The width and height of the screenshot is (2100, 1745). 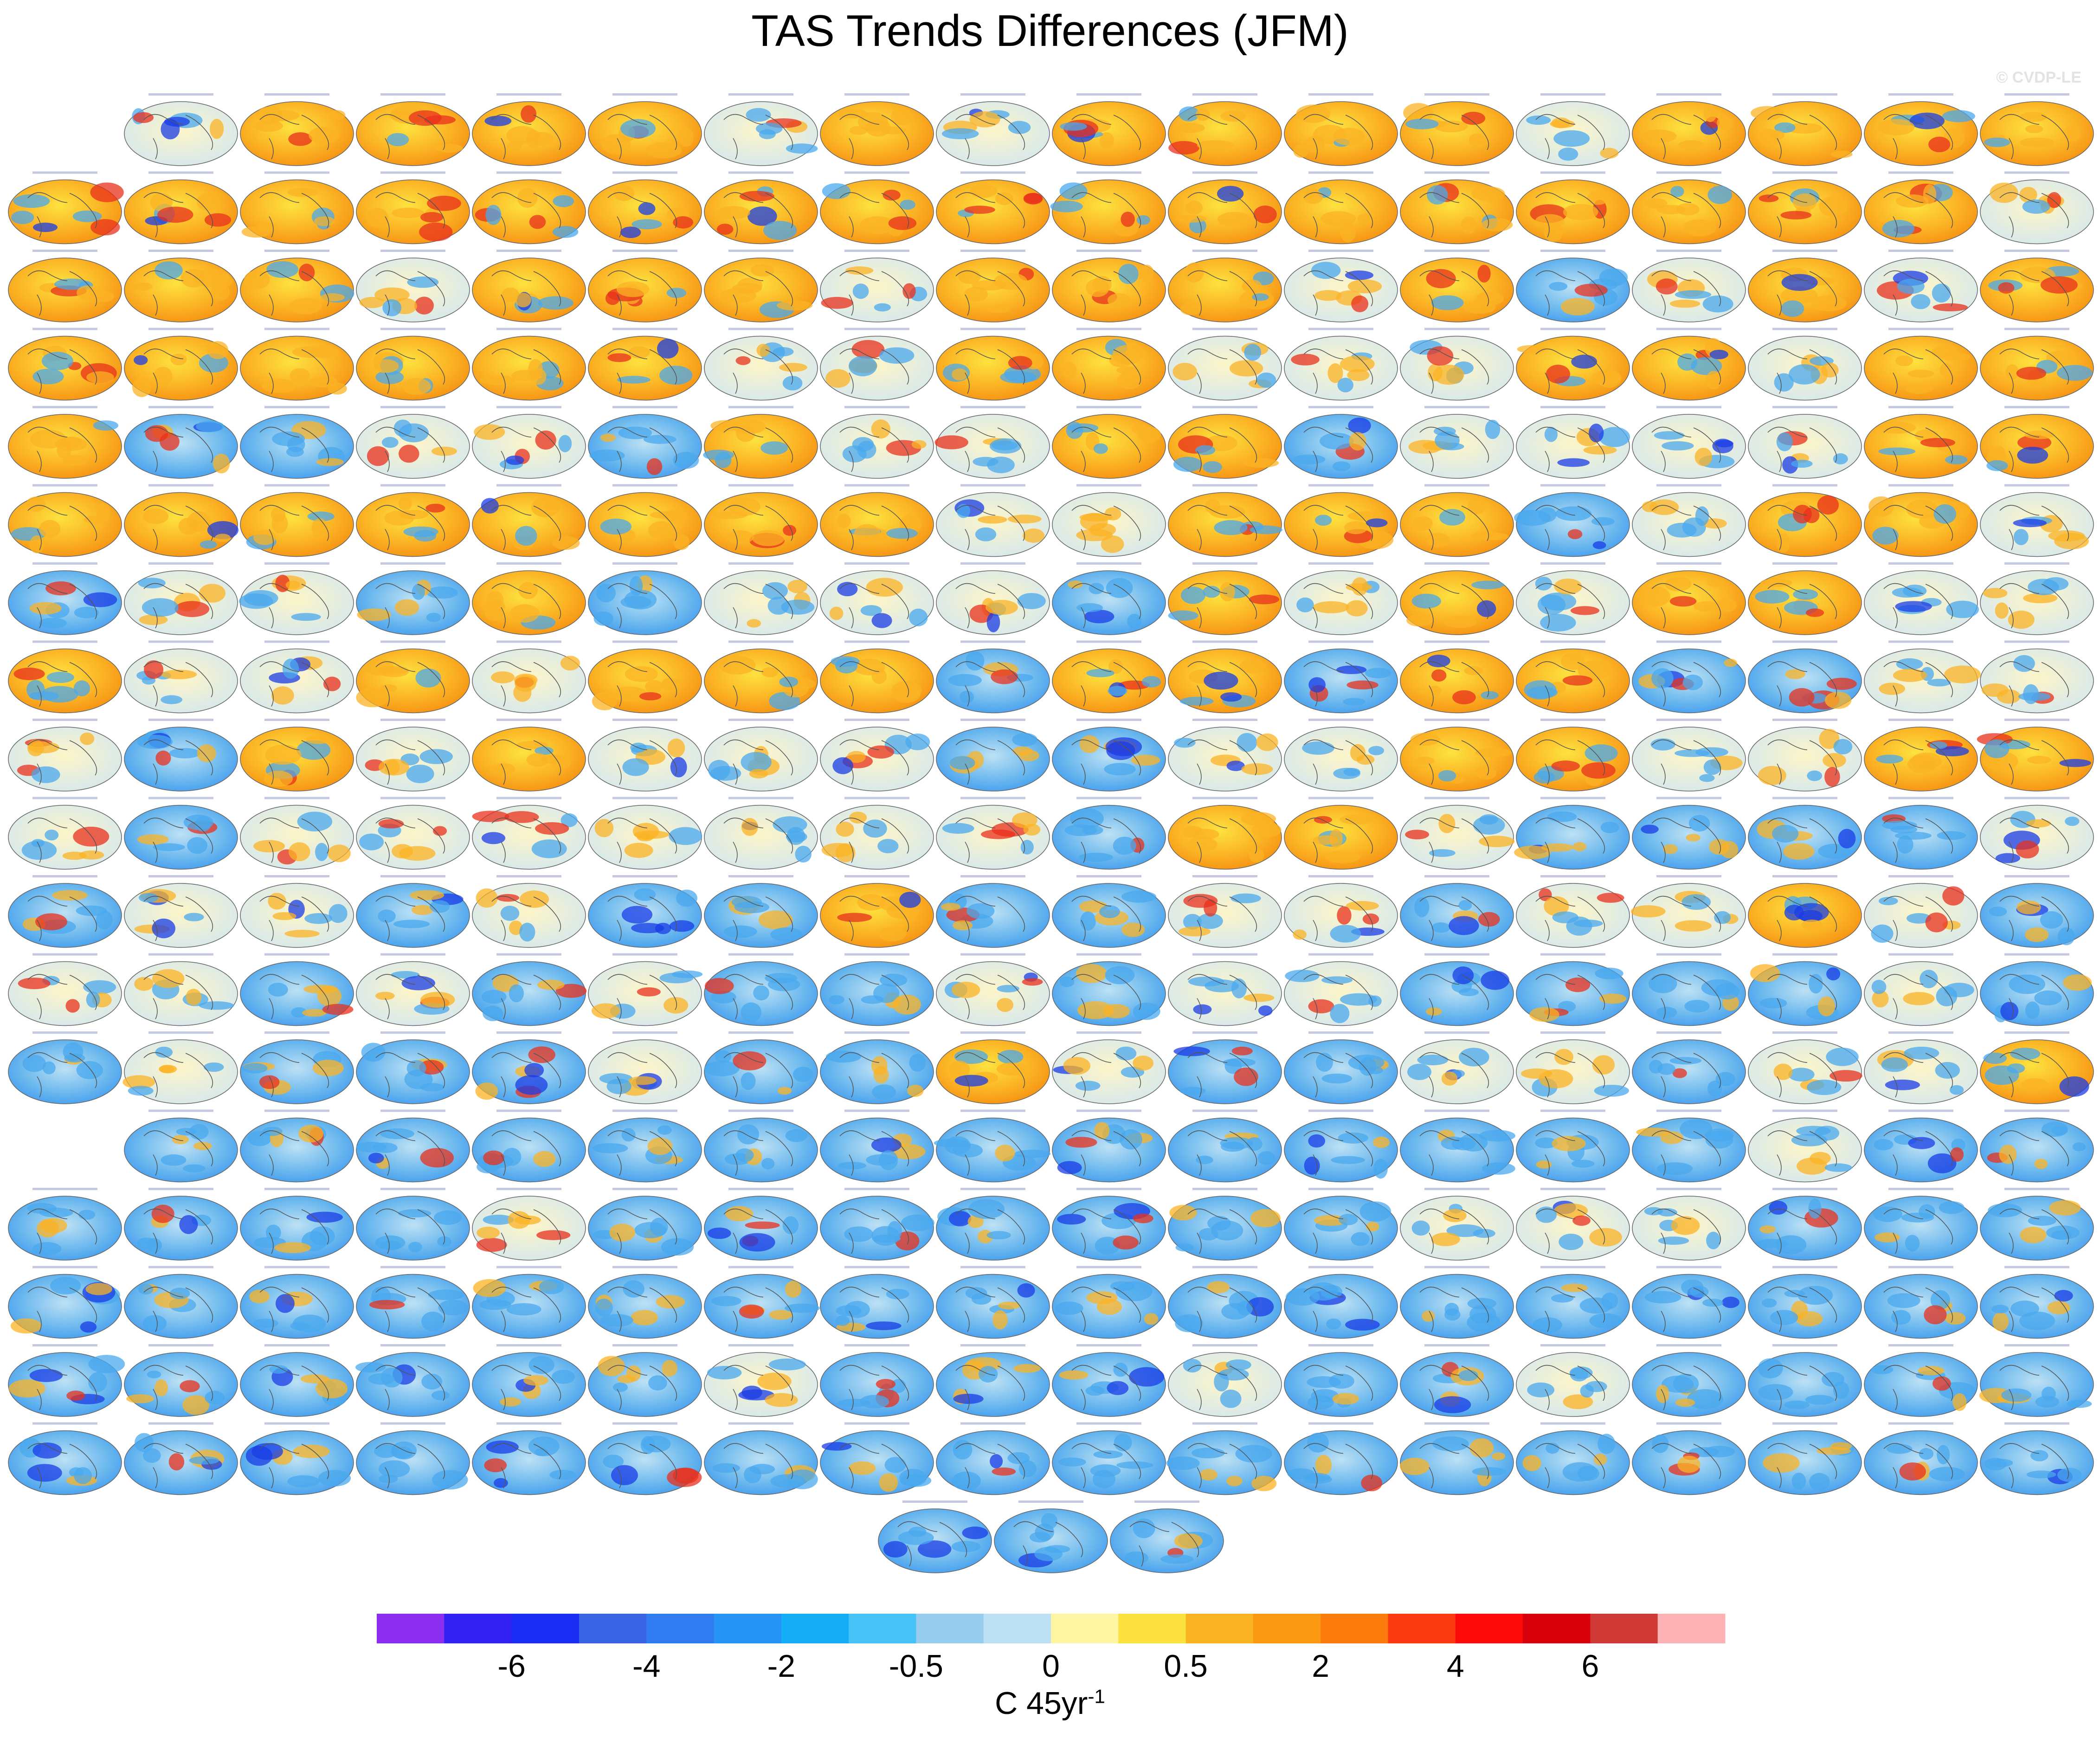 I want to click on colorbar-tick-label: 0.5, so click(x=1186, y=1666).